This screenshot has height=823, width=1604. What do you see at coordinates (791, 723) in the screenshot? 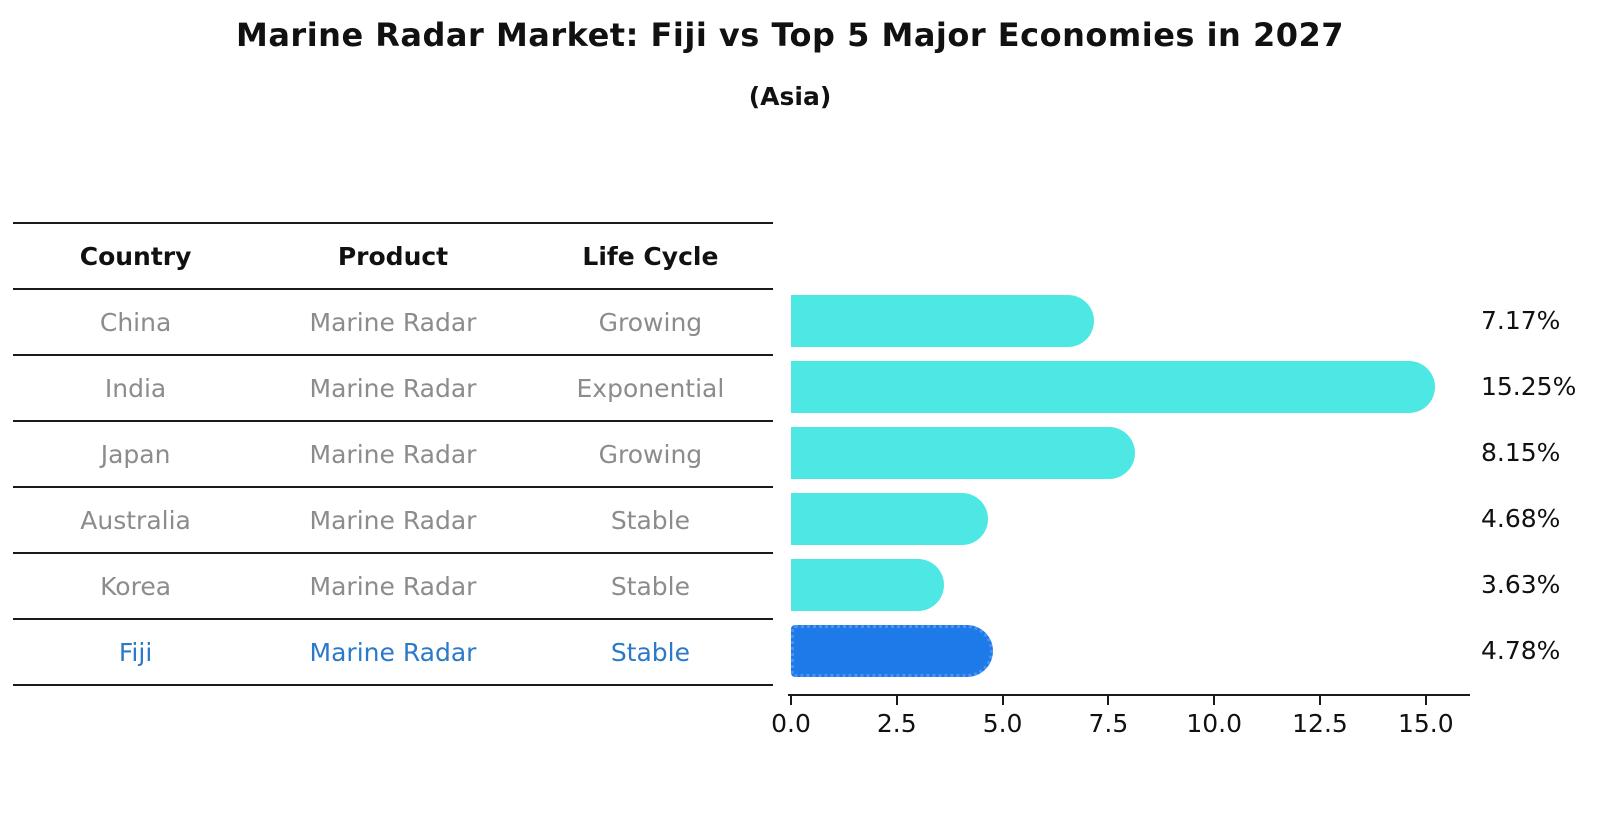
I see `x-tick-label-0.0: 0.0` at bounding box center [791, 723].